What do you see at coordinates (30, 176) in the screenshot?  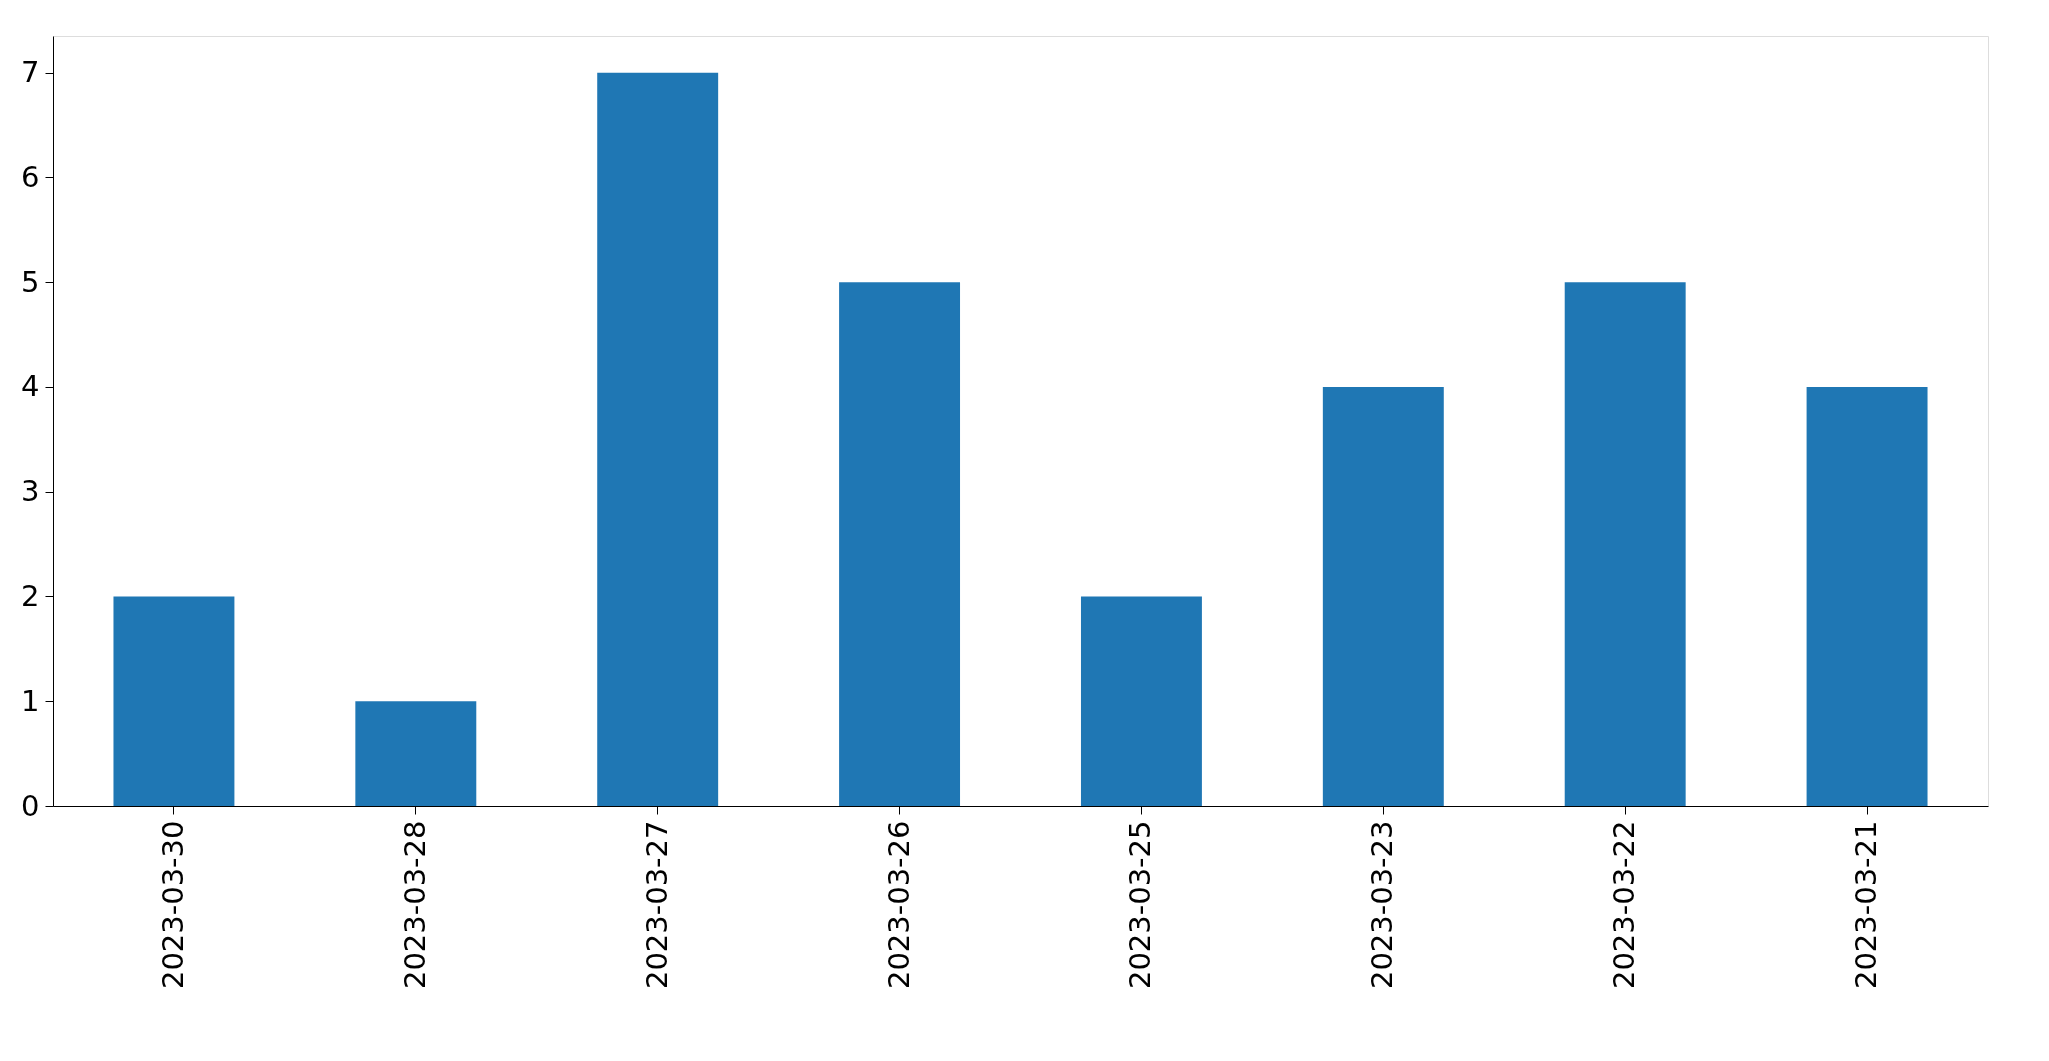 I see `y-tick-label: 6` at bounding box center [30, 176].